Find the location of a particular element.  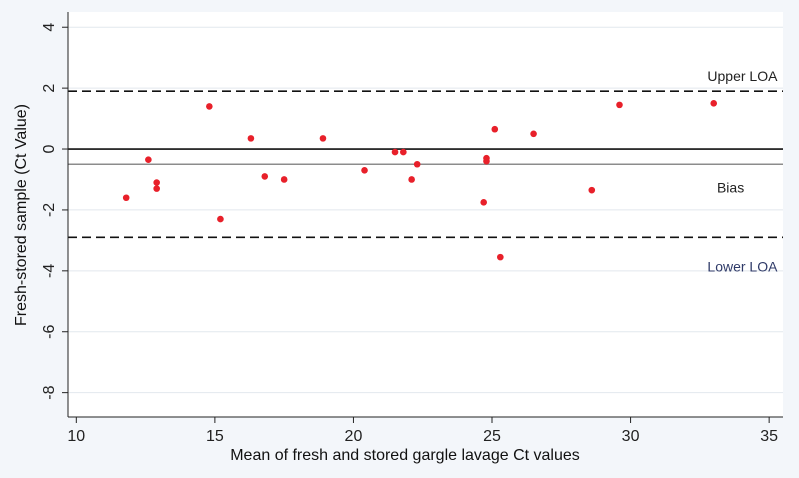

annotation-upper-loa: Upper LOA is located at coordinates (742, 76).